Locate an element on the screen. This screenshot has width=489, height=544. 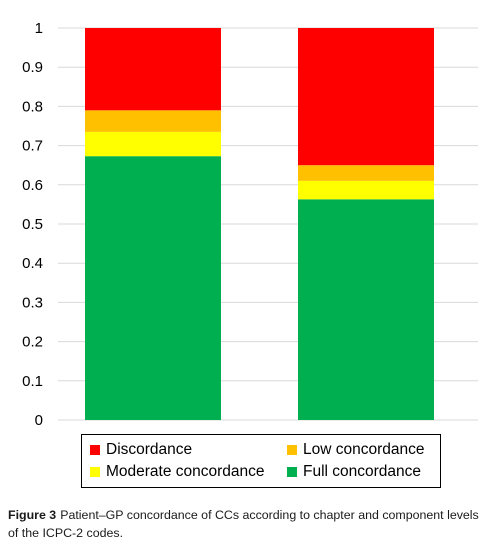
y-tick-label: 0.8 is located at coordinates (32, 106).